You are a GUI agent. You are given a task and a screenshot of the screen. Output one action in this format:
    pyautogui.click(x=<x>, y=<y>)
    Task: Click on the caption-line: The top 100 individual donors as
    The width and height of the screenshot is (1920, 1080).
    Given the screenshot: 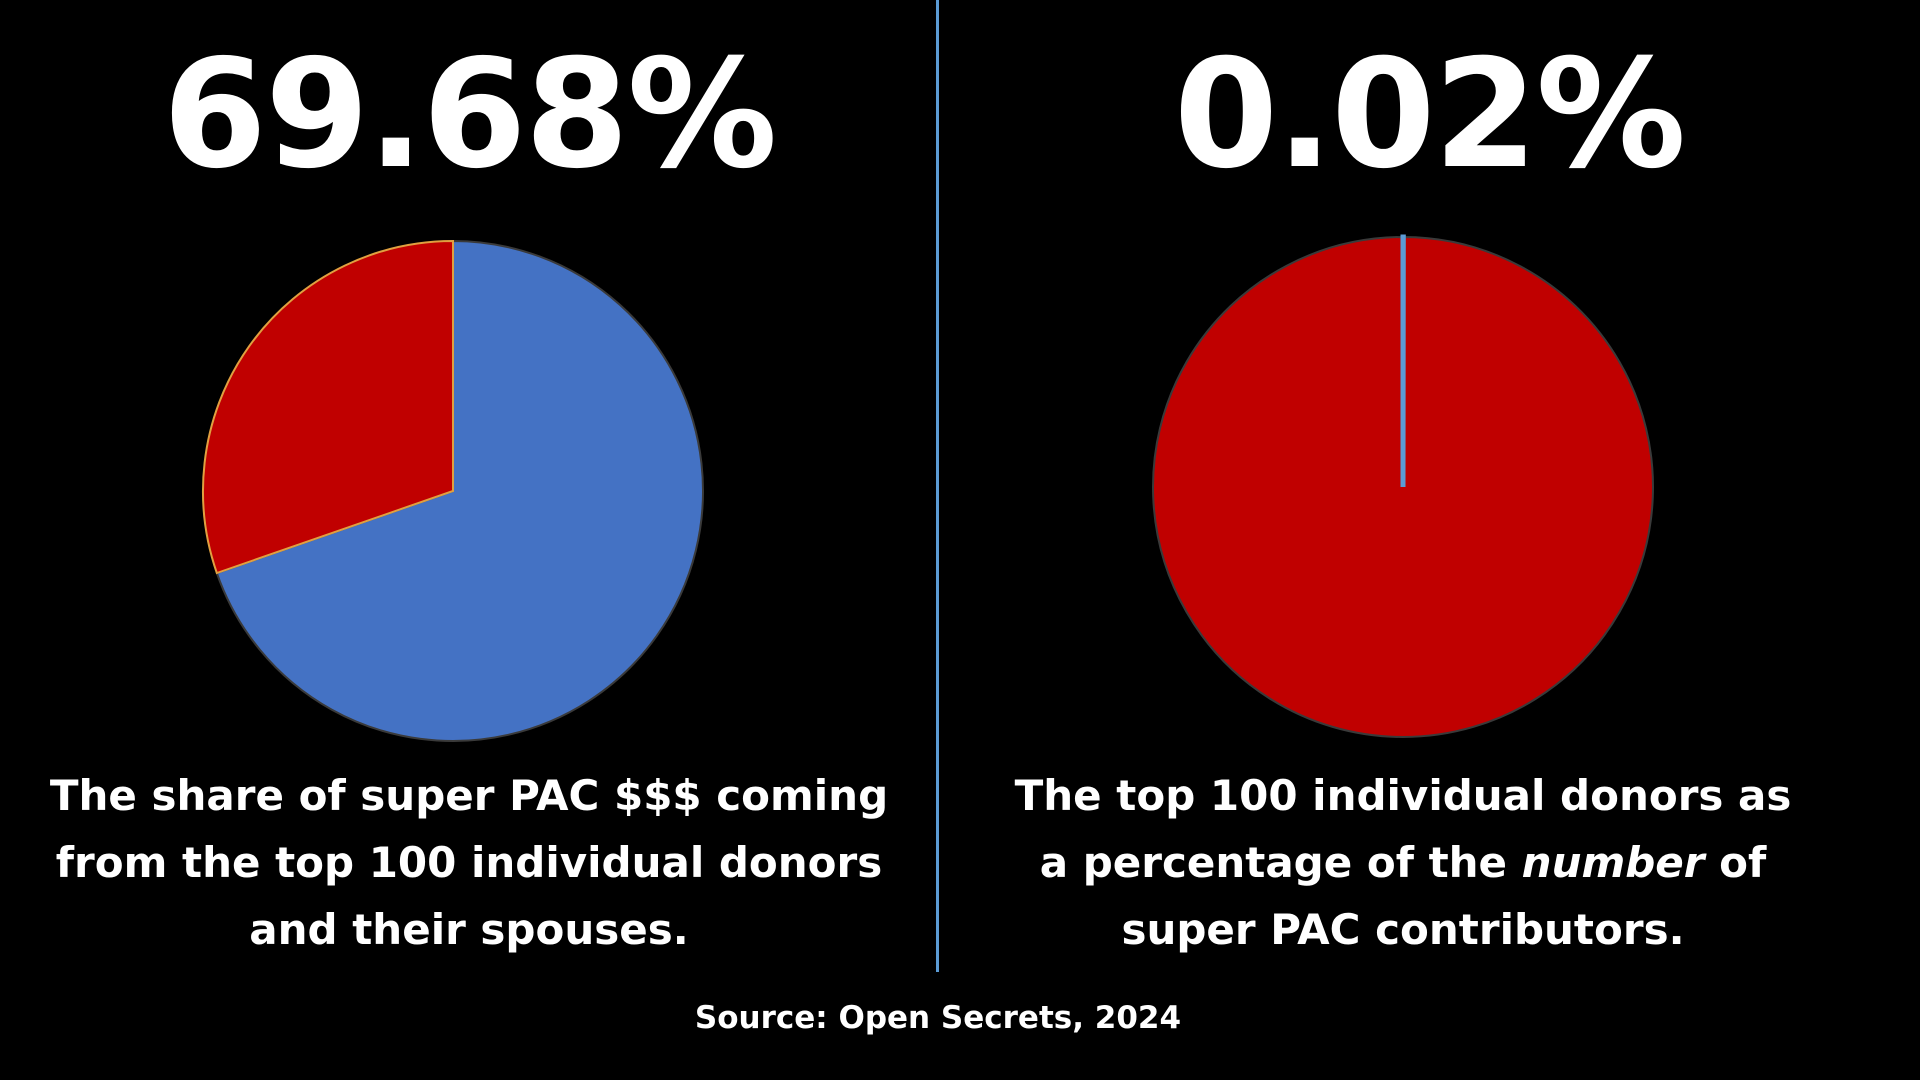 What is the action you would take?
    pyautogui.click(x=1403, y=795)
    